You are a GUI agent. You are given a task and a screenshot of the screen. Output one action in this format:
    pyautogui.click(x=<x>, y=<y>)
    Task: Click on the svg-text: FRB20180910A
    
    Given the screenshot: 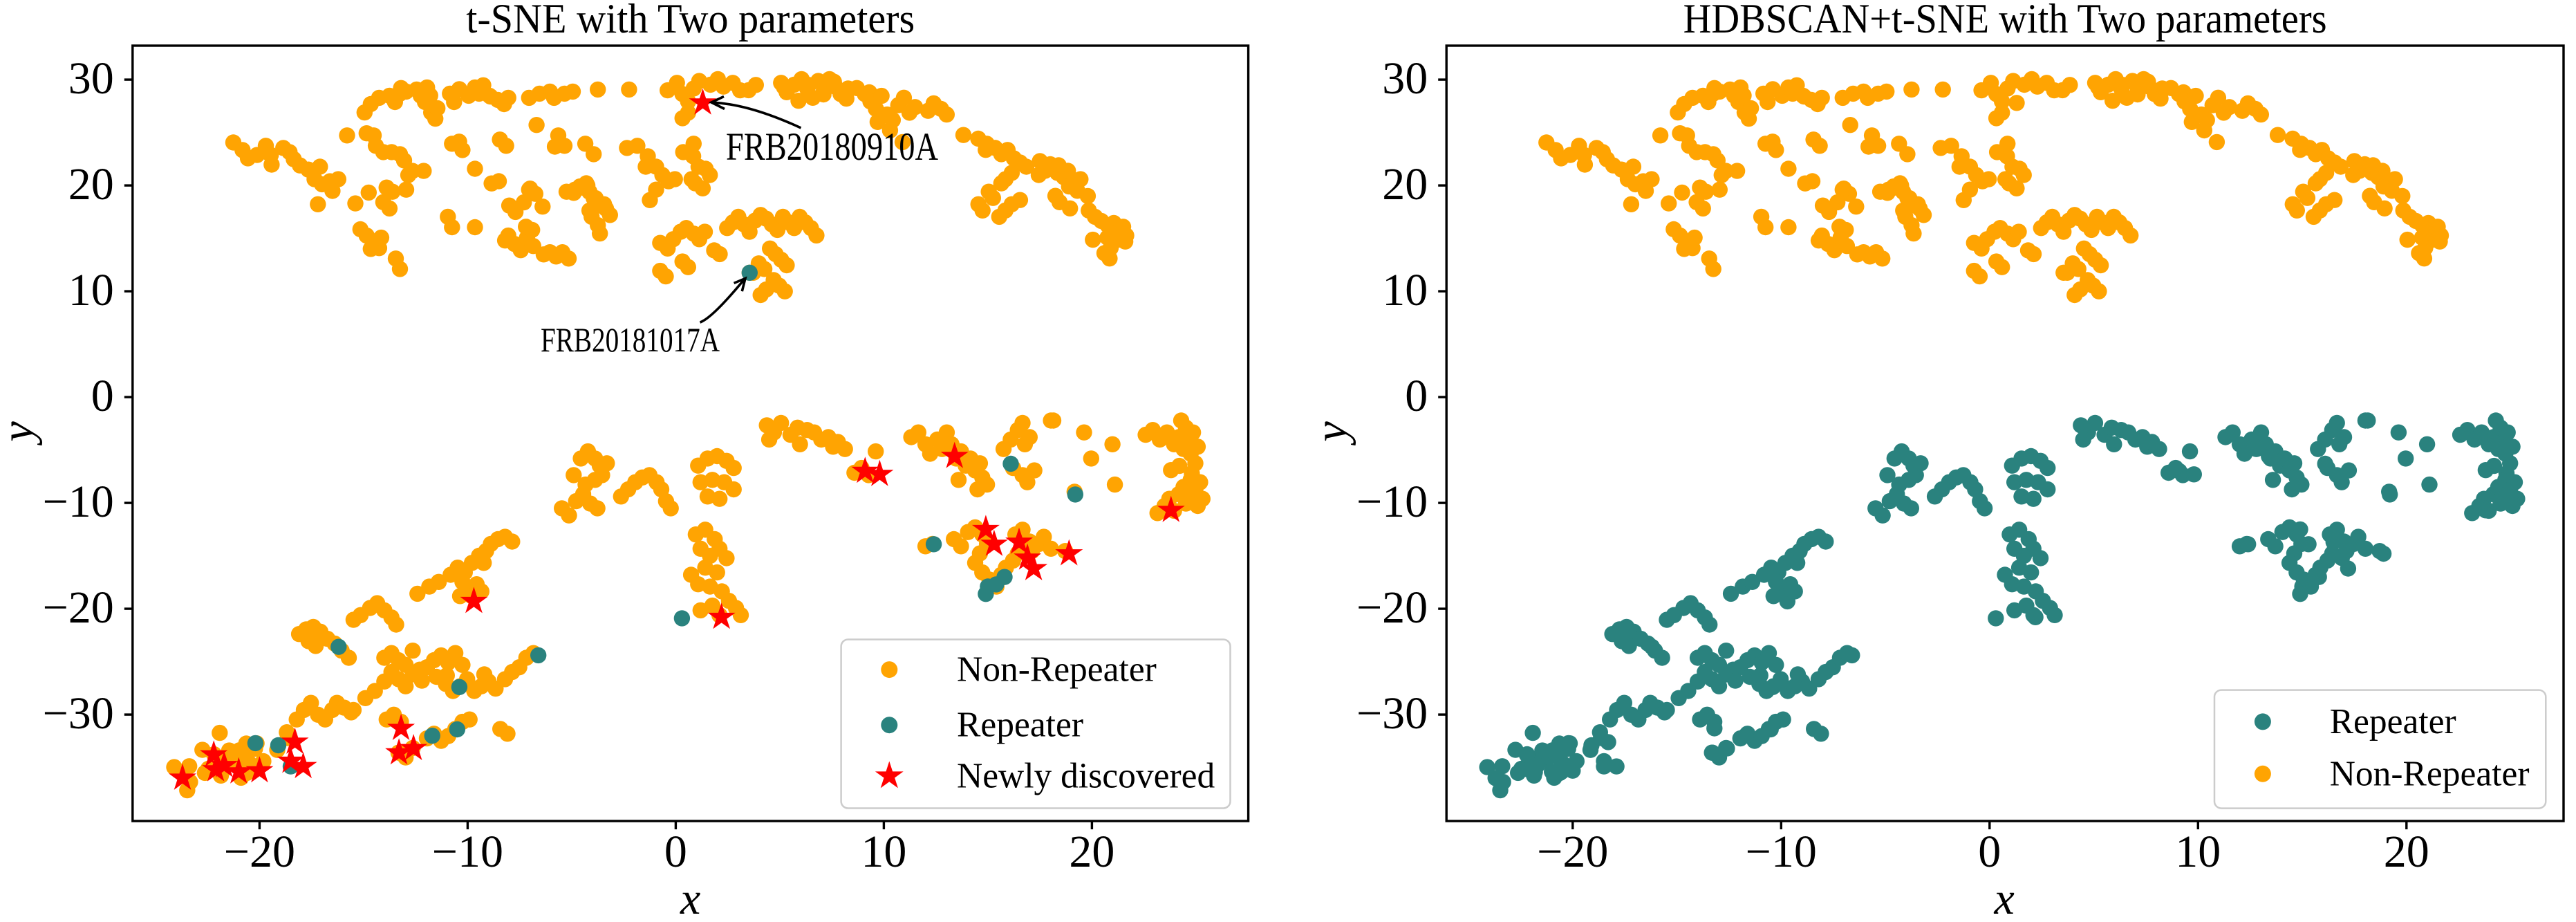 What is the action you would take?
    pyautogui.click(x=832, y=147)
    